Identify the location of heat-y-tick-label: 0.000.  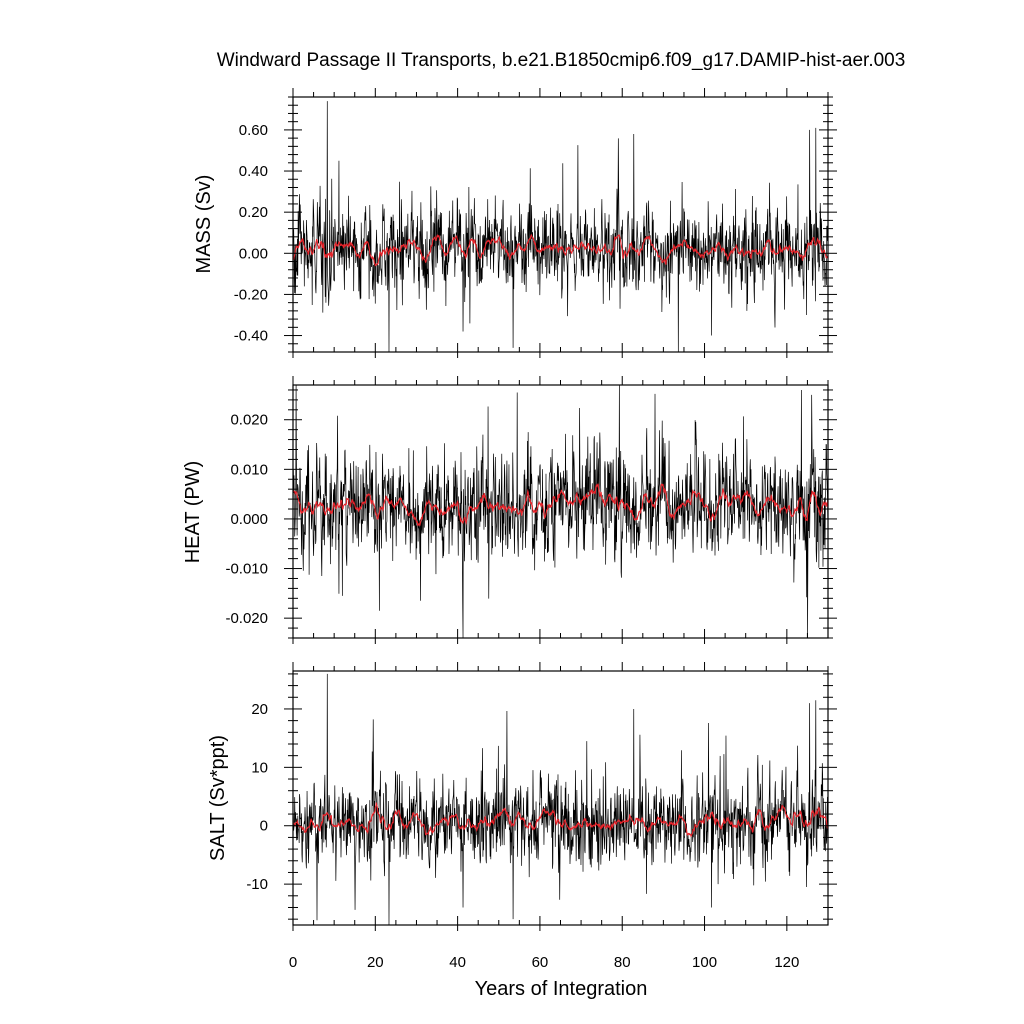
(249, 519).